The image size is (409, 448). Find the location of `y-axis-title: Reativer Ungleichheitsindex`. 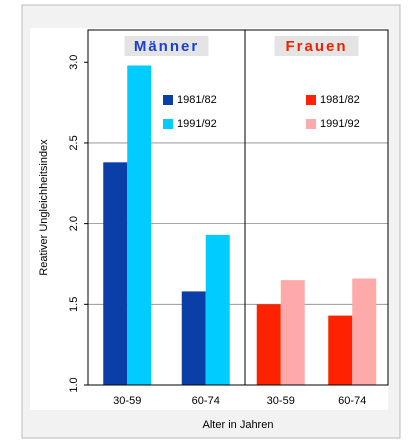

y-axis-title: Reativer Ungleichheitsindex is located at coordinates (44, 207).